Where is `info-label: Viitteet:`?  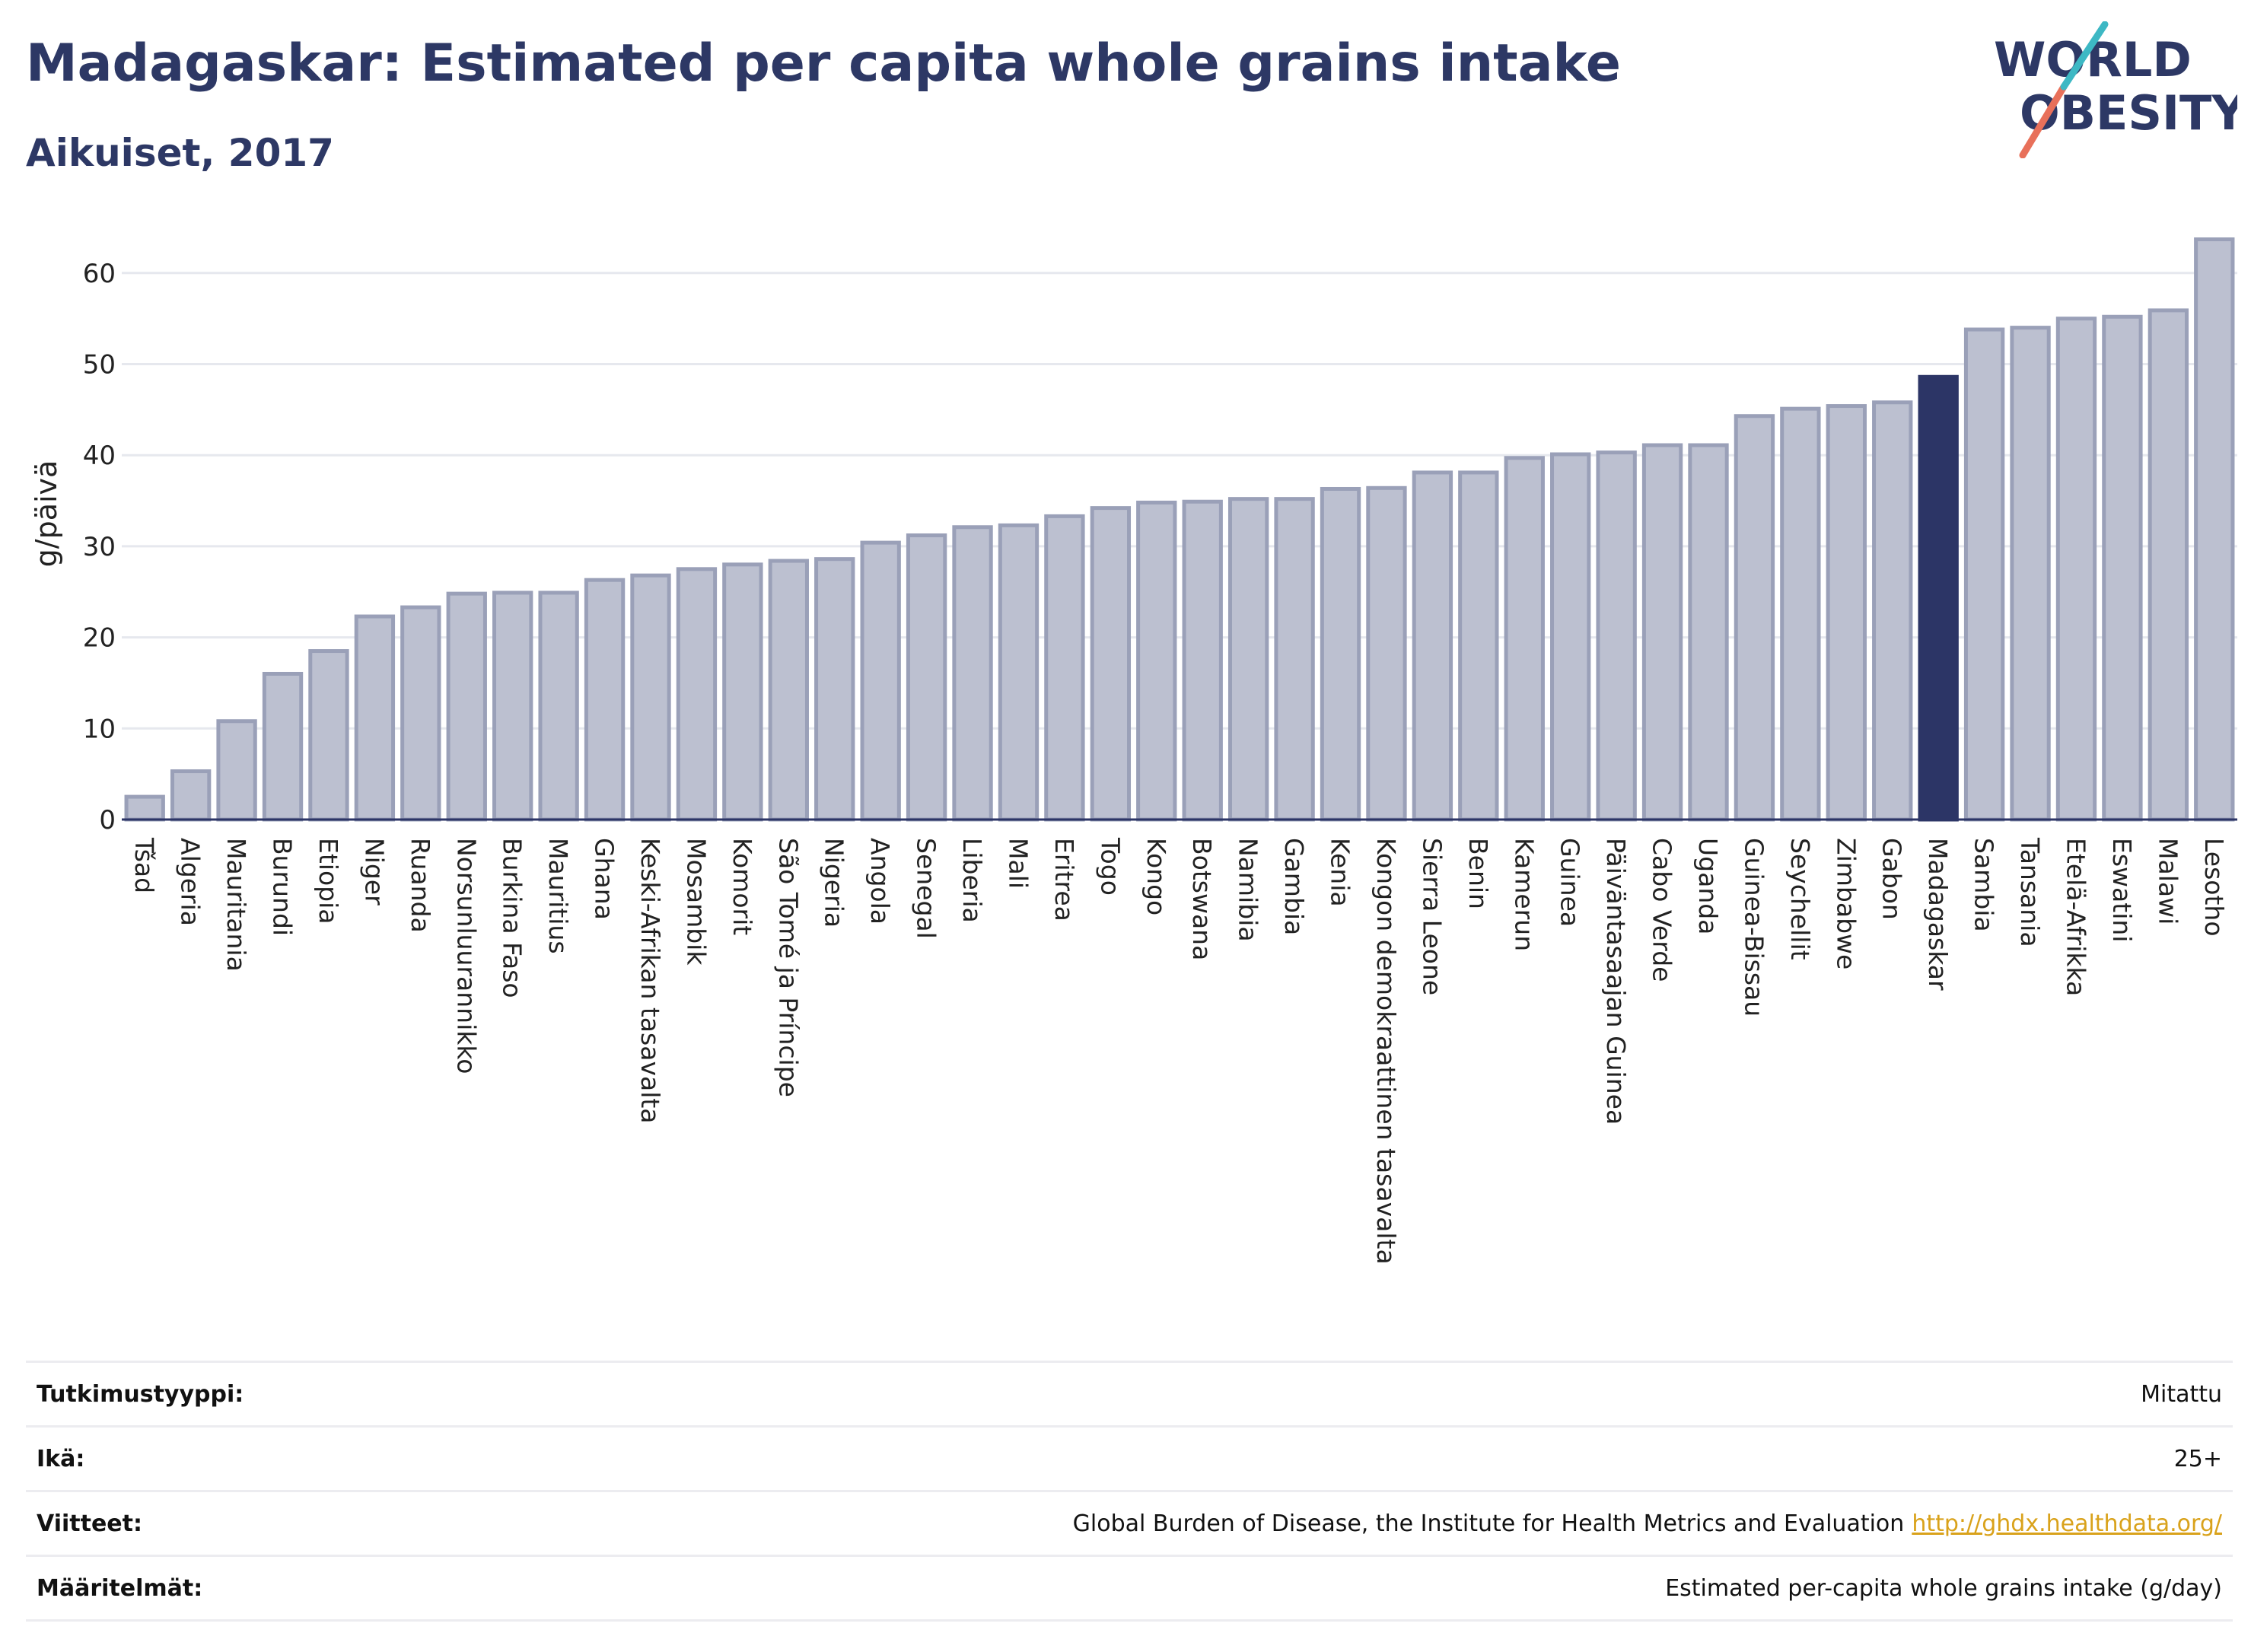 info-label: Viitteet: is located at coordinates (89, 1523).